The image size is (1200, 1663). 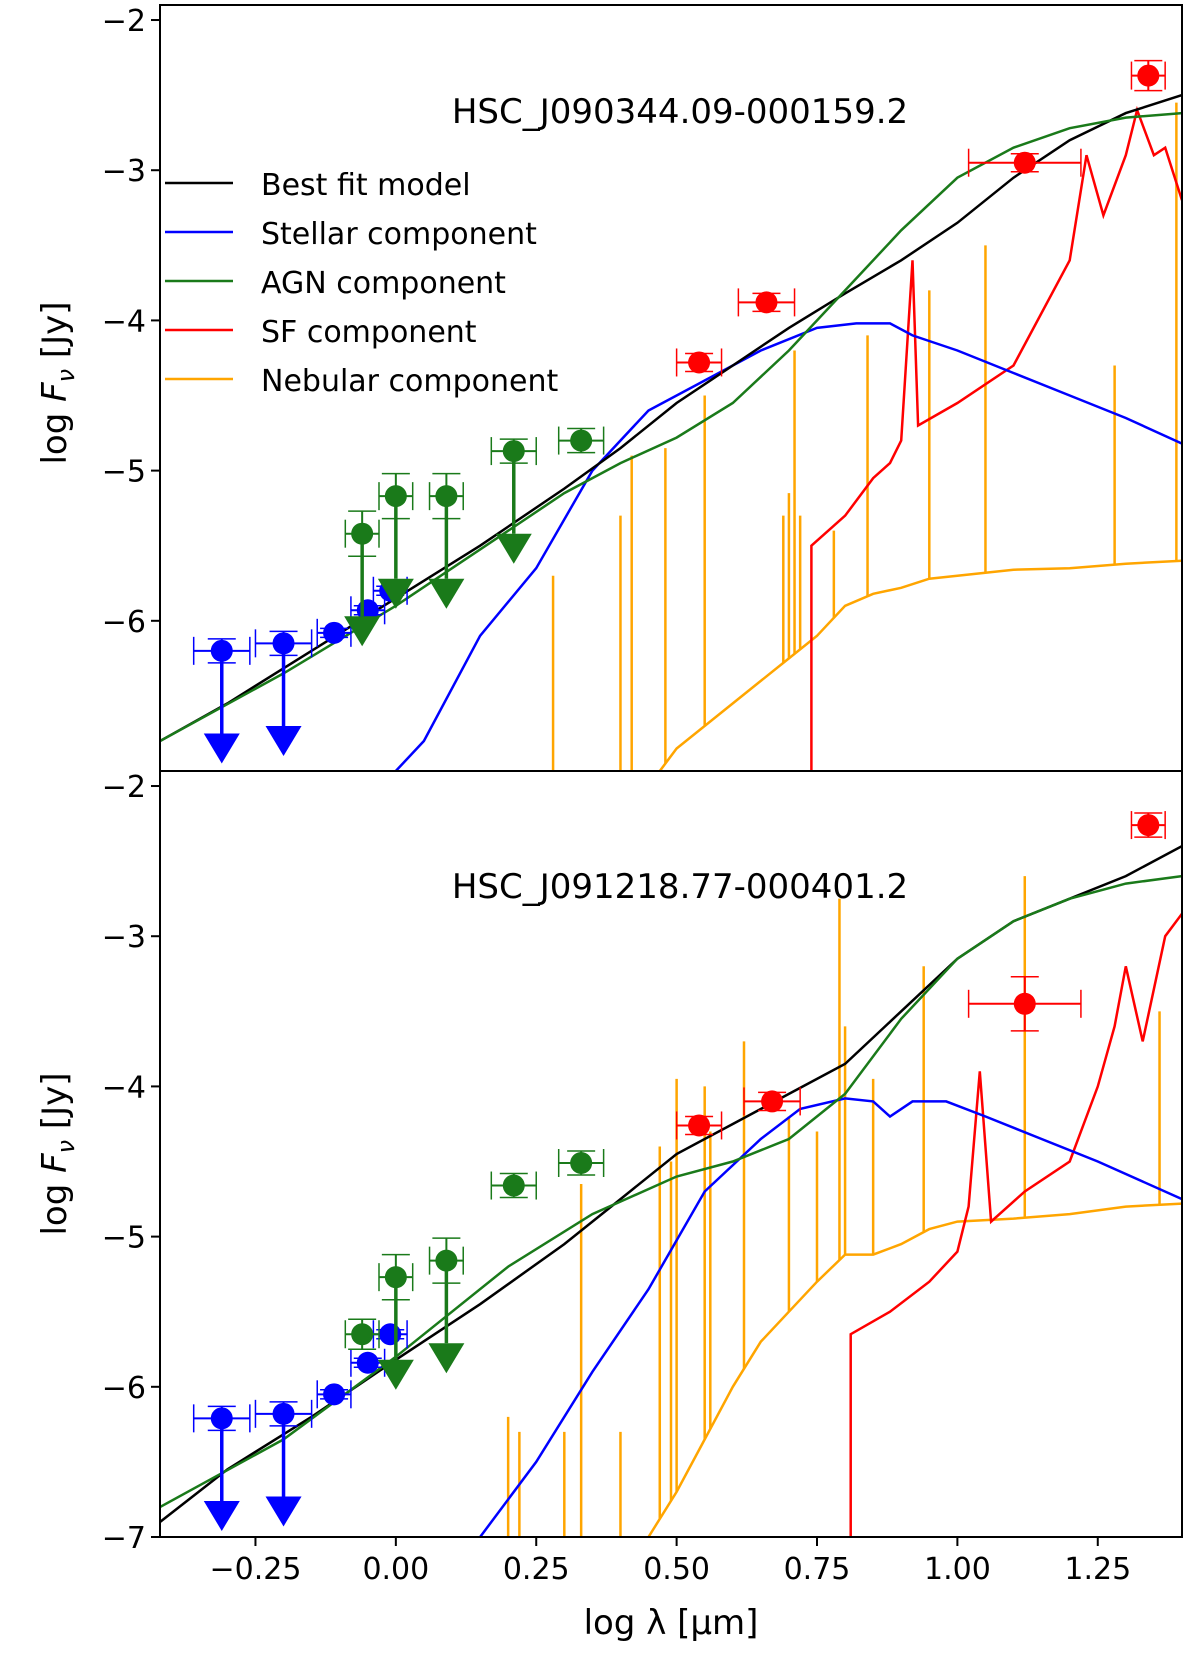 What do you see at coordinates (1097, 1569) in the screenshot?
I see `x-tick-label: 1.25` at bounding box center [1097, 1569].